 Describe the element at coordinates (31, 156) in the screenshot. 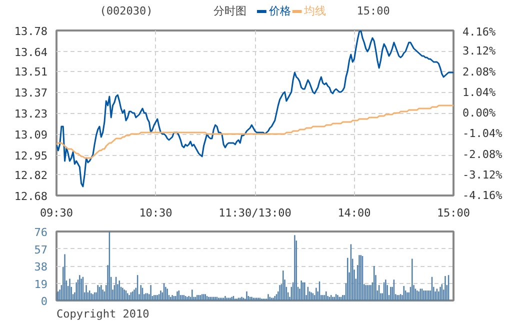

I see `y-tick-label: 12.95` at that location.